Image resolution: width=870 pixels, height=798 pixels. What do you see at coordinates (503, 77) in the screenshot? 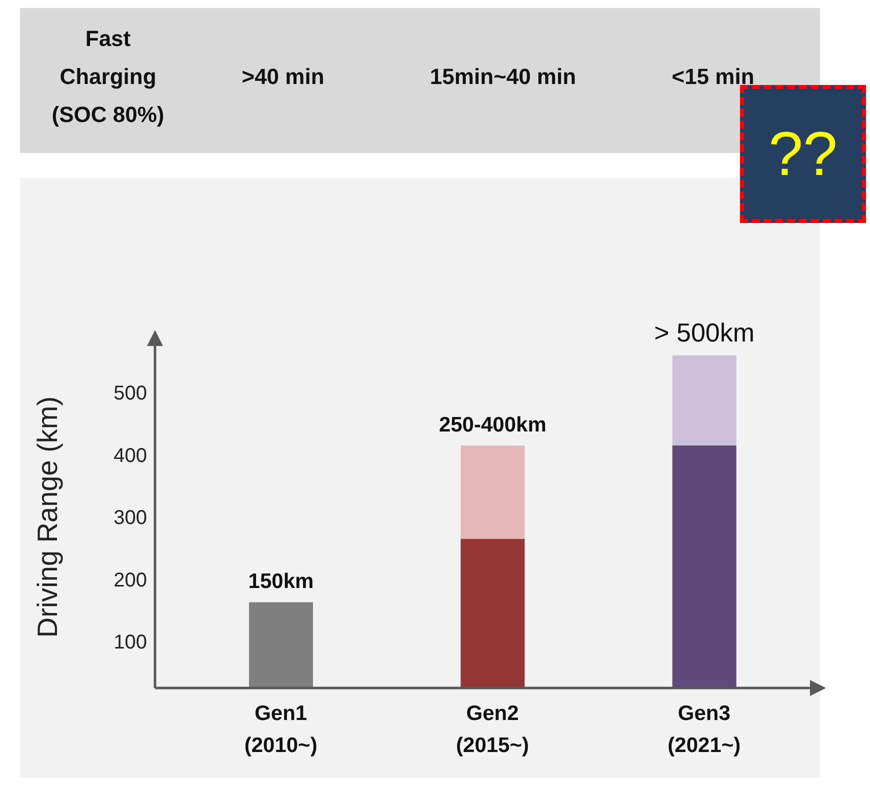
I see `text: 15min~40 min` at bounding box center [503, 77].